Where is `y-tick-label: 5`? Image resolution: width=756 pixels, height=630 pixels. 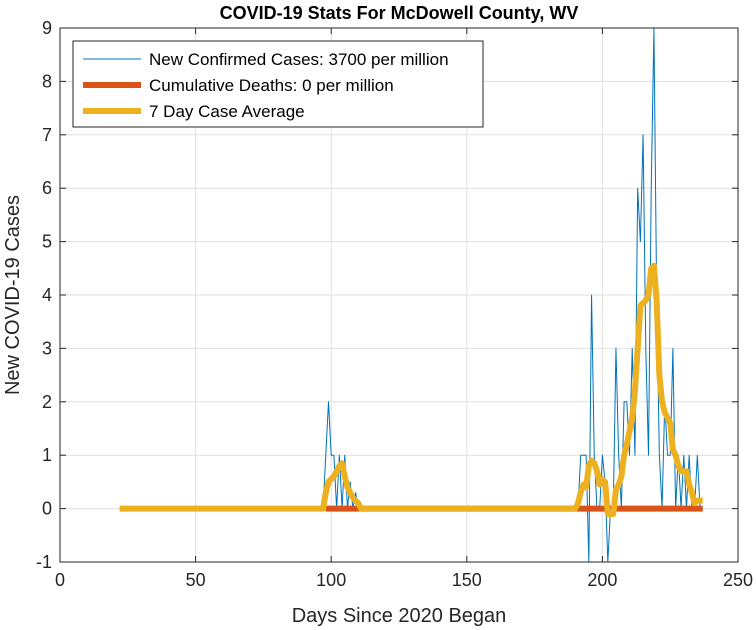
y-tick-label: 5 is located at coordinates (47, 242).